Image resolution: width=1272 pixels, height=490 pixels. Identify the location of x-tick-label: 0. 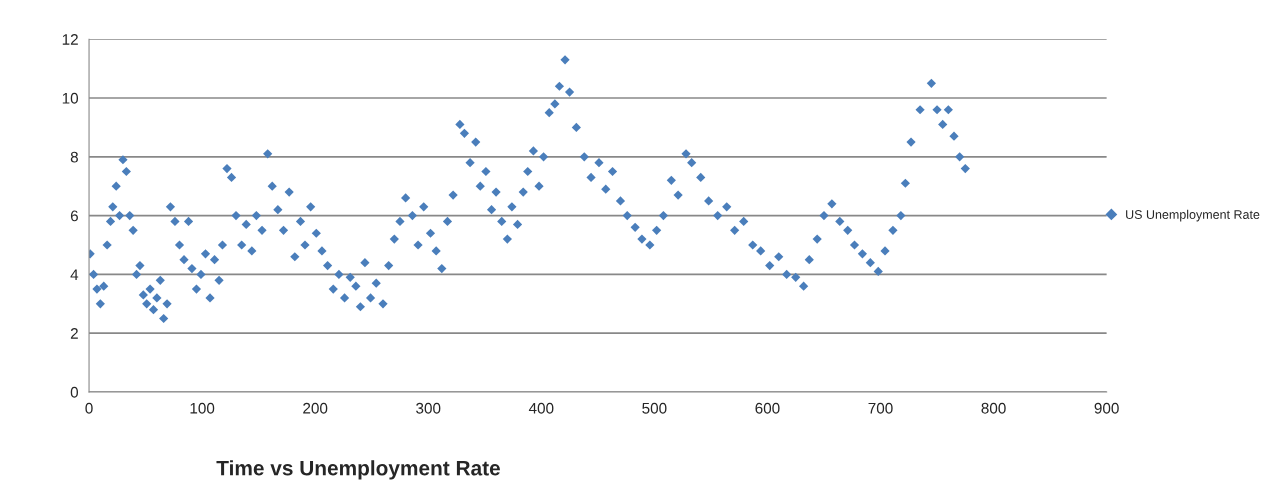
(89, 408).